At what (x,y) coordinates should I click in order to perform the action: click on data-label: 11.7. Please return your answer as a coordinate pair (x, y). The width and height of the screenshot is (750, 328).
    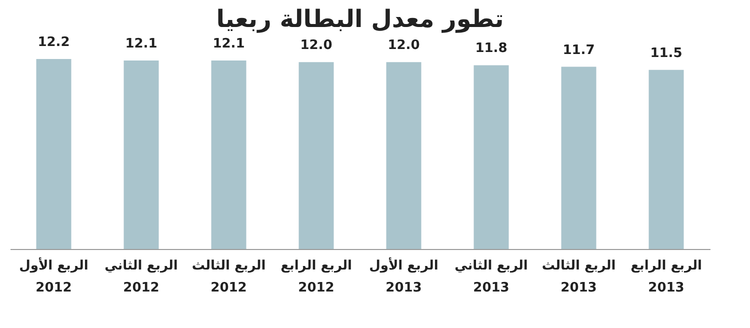
    Looking at the image, I should click on (578, 50).